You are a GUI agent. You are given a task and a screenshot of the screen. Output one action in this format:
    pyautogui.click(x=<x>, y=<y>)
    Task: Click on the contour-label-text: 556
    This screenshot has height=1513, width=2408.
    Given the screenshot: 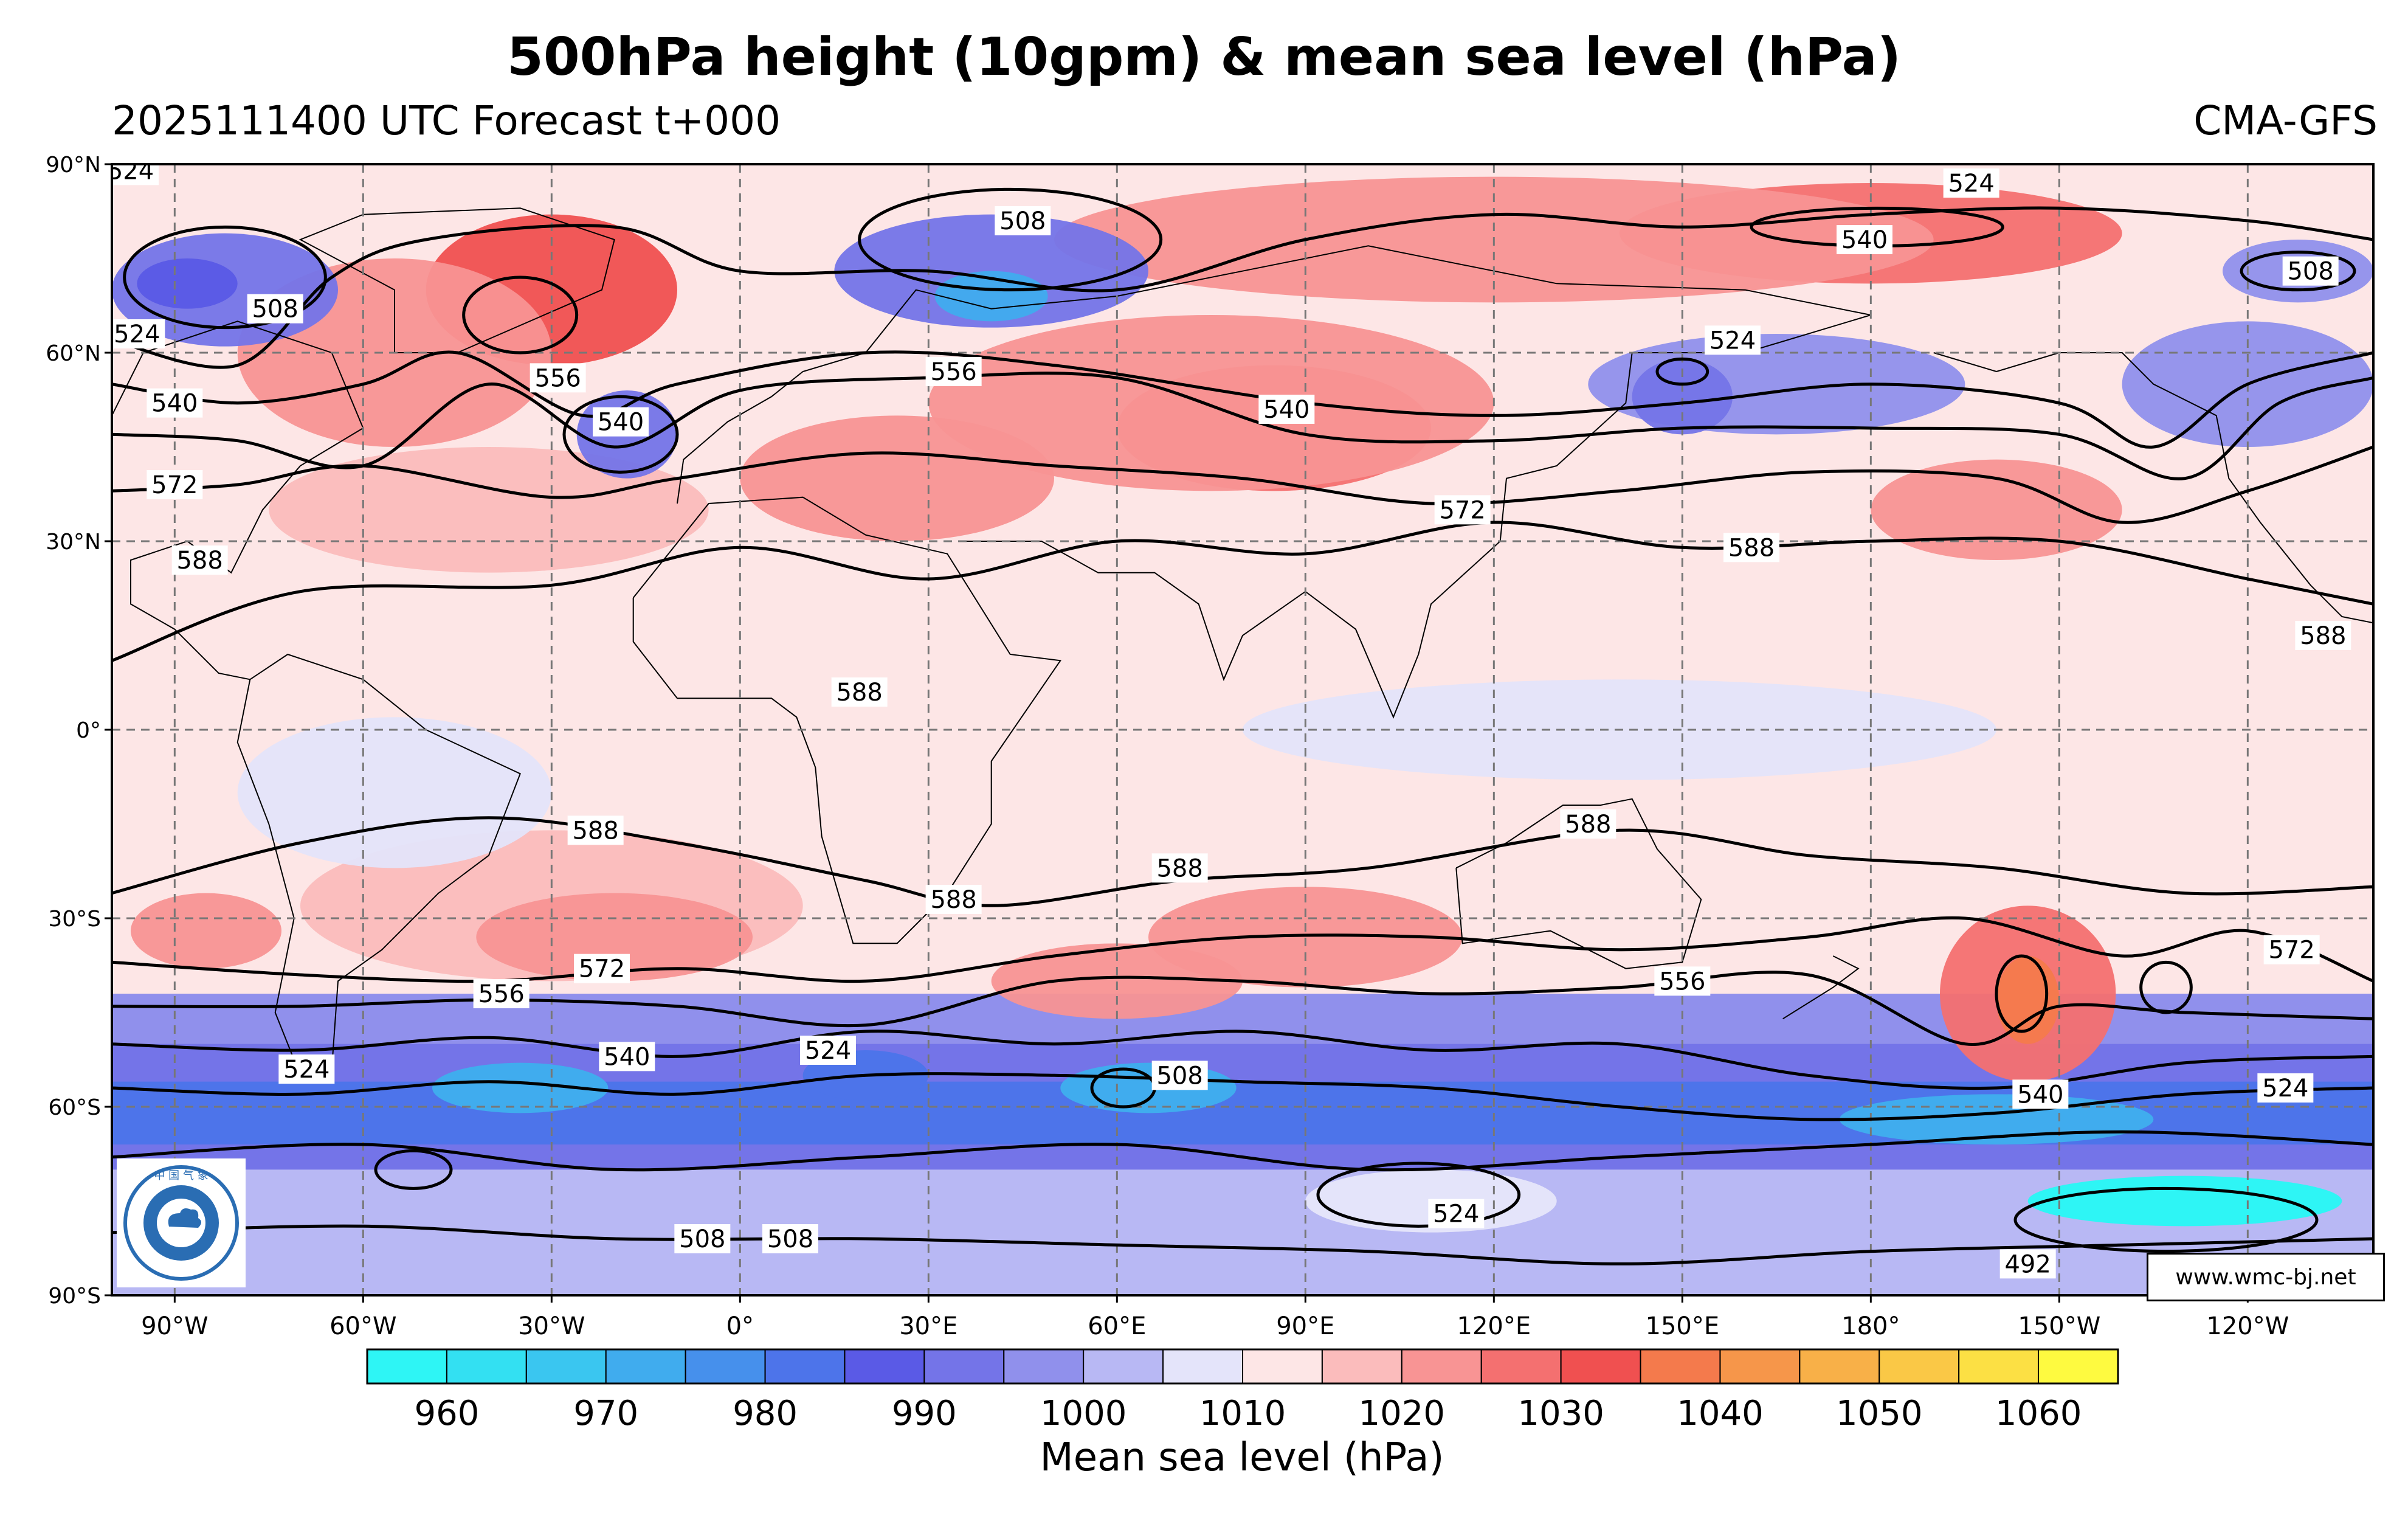 What is the action you would take?
    pyautogui.click(x=557, y=378)
    